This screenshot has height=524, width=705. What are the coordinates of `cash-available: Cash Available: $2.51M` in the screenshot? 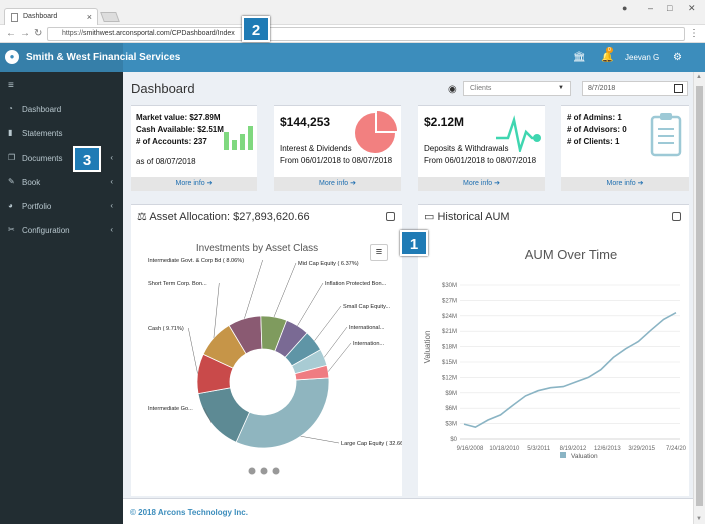 It's located at (180, 129).